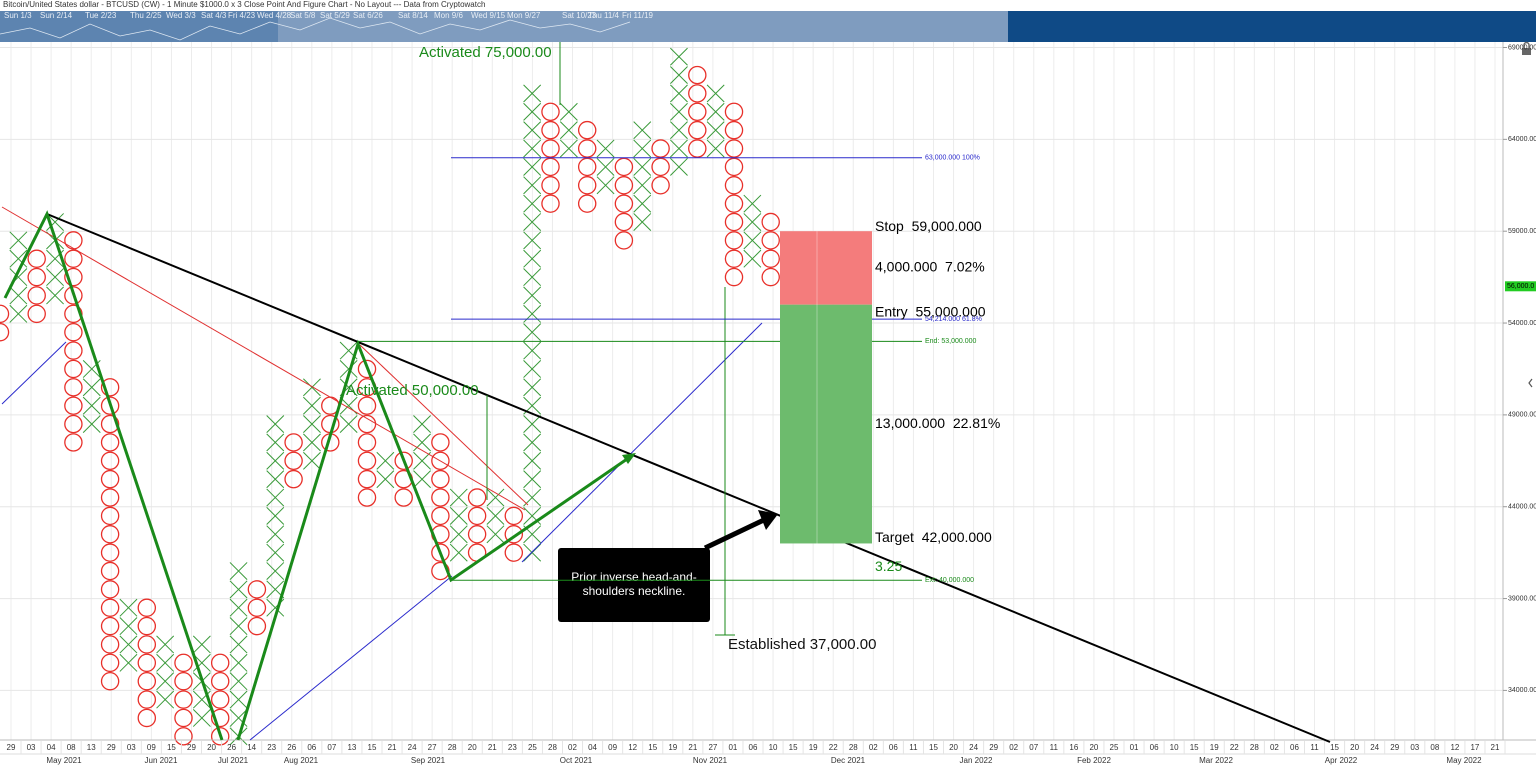  What do you see at coordinates (263, 358) in the screenshot?
I see `red-trendline` at bounding box center [263, 358].